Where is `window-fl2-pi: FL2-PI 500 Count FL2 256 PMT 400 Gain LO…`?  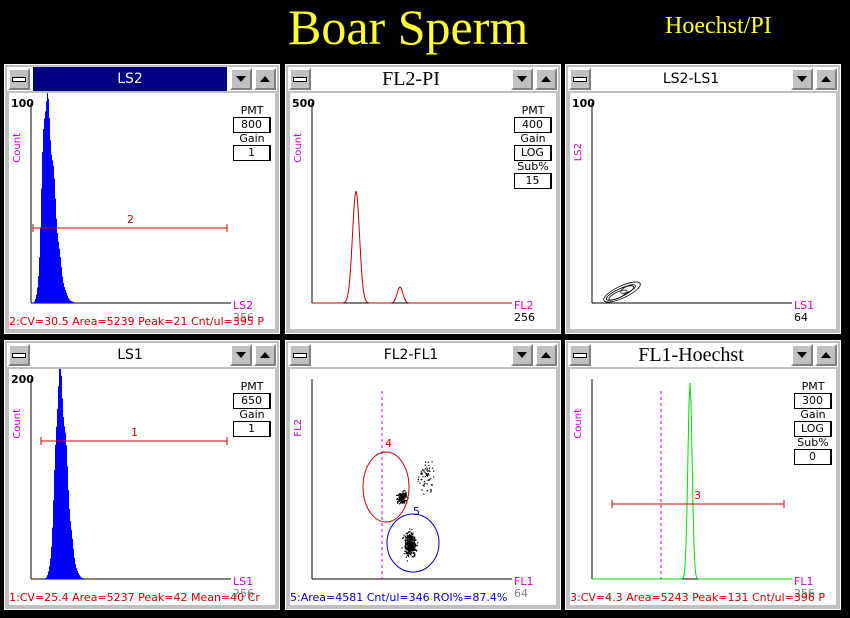
window-fl2-pi: FL2-PI 500 Count FL2 256 PMT 400 Gain LO… is located at coordinates (423, 199).